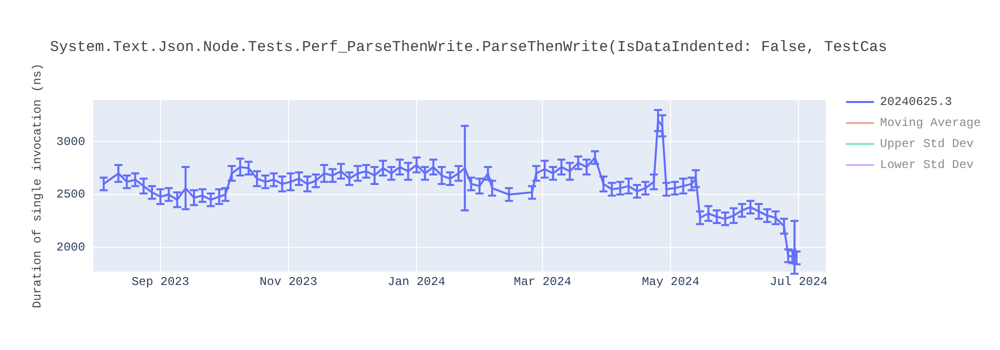 The width and height of the screenshot is (1000, 350). I want to click on y-tick-label: 2000, so click(71, 247).